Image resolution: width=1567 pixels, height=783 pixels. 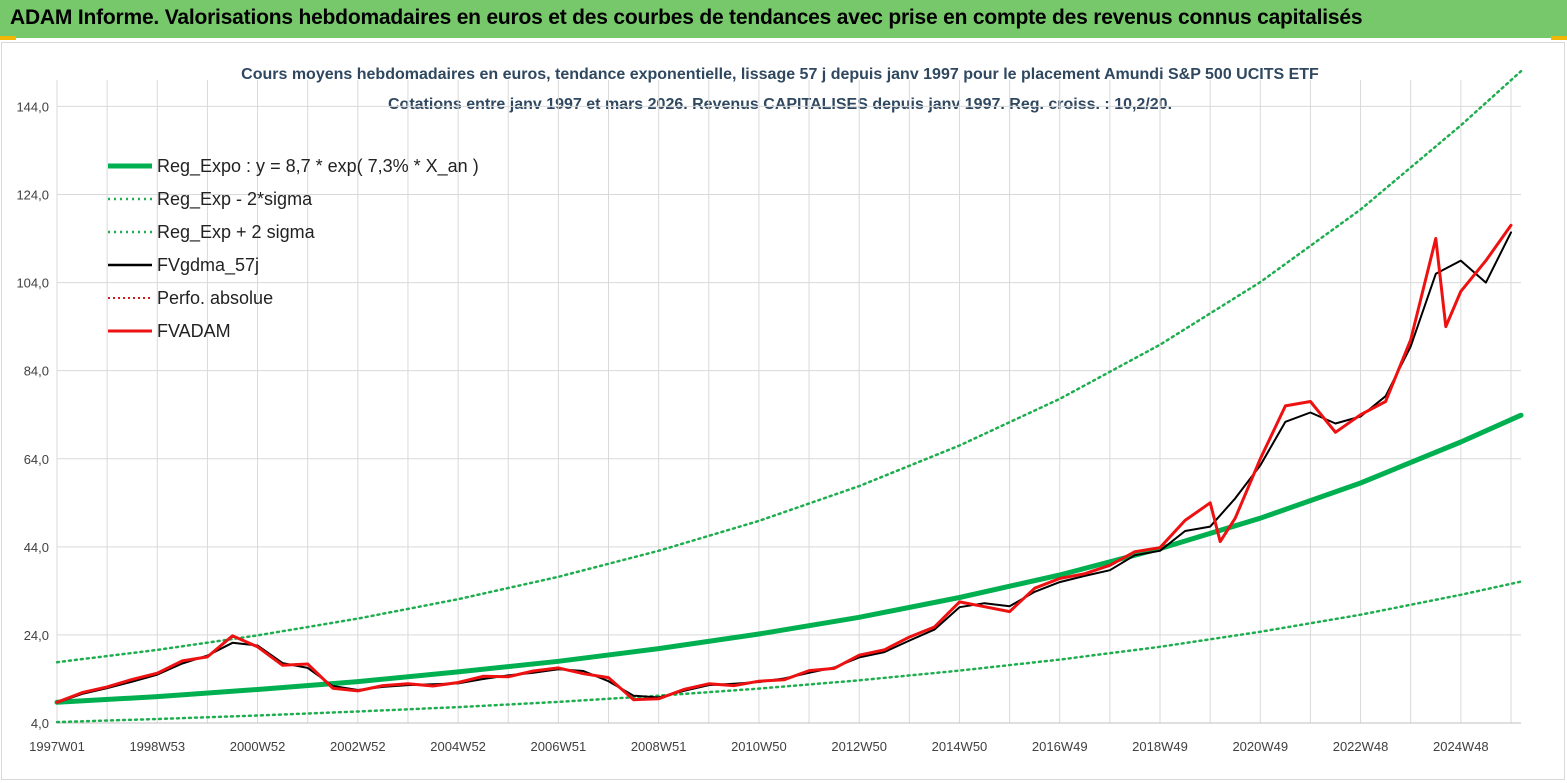 I want to click on y-tick-label: 84,0, so click(x=36, y=371).